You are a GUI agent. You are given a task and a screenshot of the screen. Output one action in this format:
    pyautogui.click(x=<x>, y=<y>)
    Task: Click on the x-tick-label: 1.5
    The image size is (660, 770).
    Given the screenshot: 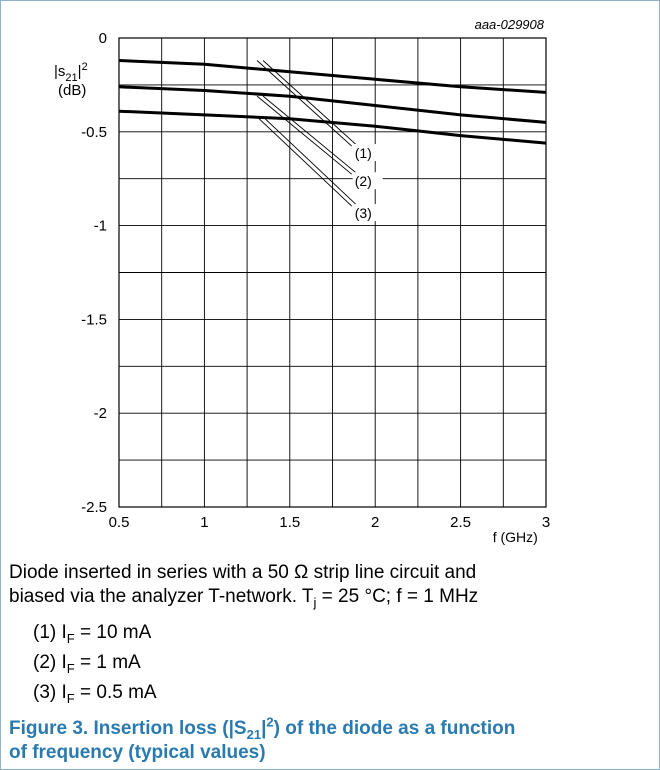 What is the action you would take?
    pyautogui.click(x=289, y=522)
    